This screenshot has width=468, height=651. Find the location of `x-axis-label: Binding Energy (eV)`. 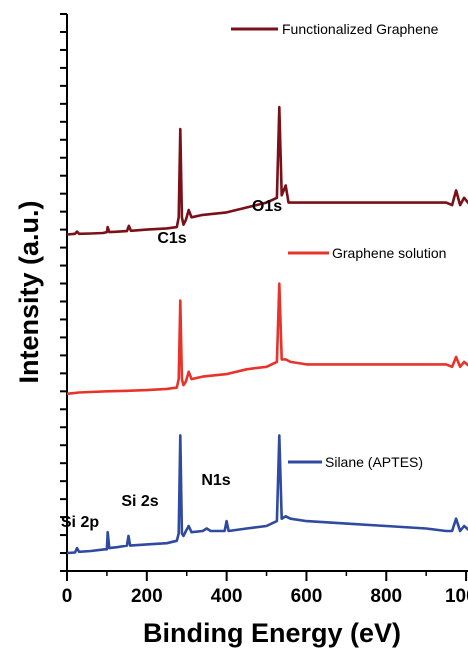

x-axis-label: Binding Energy (eV) is located at coordinates (272, 633).